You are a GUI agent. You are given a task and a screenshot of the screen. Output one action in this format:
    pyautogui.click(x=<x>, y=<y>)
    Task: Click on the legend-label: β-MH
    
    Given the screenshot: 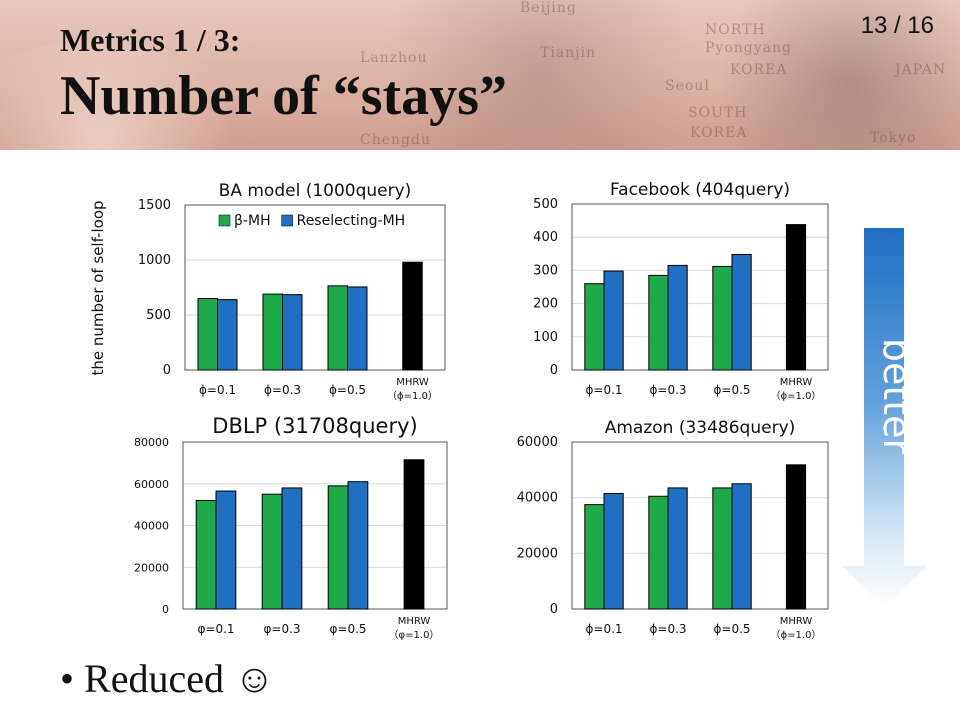 What is the action you would take?
    pyautogui.click(x=252, y=221)
    